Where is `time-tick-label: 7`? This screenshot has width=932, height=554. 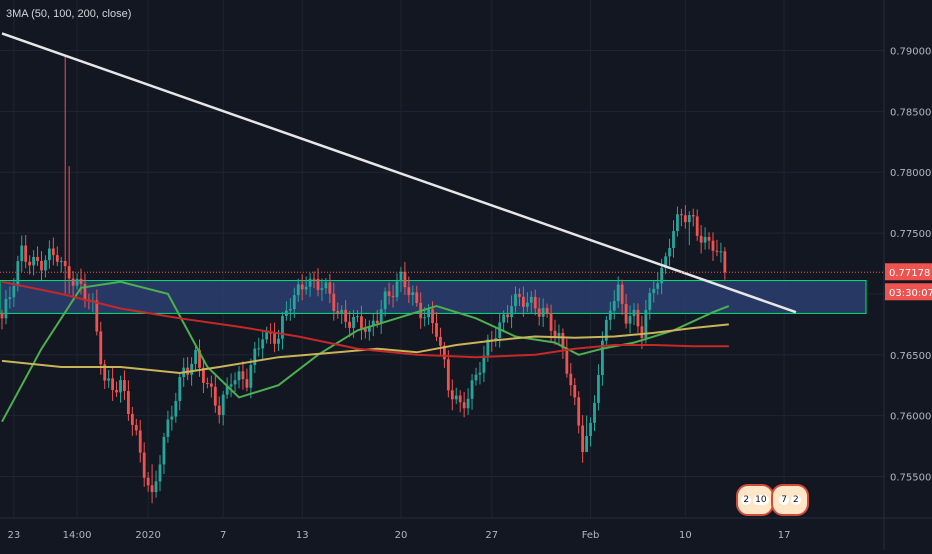
time-tick-label: 7 is located at coordinates (223, 535).